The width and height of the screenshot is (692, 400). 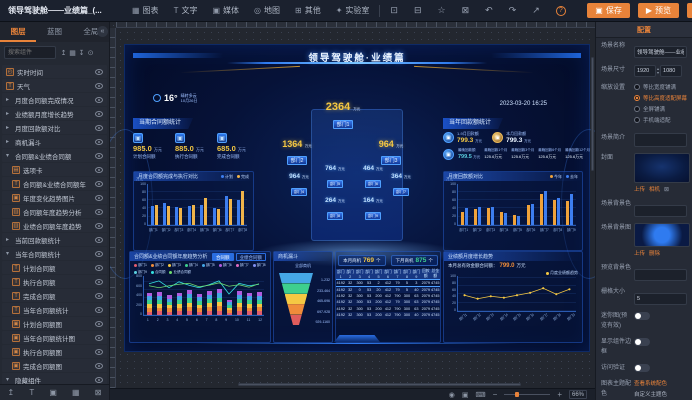 I want to click on scale-option: 全屏铺满, so click(x=660, y=109).